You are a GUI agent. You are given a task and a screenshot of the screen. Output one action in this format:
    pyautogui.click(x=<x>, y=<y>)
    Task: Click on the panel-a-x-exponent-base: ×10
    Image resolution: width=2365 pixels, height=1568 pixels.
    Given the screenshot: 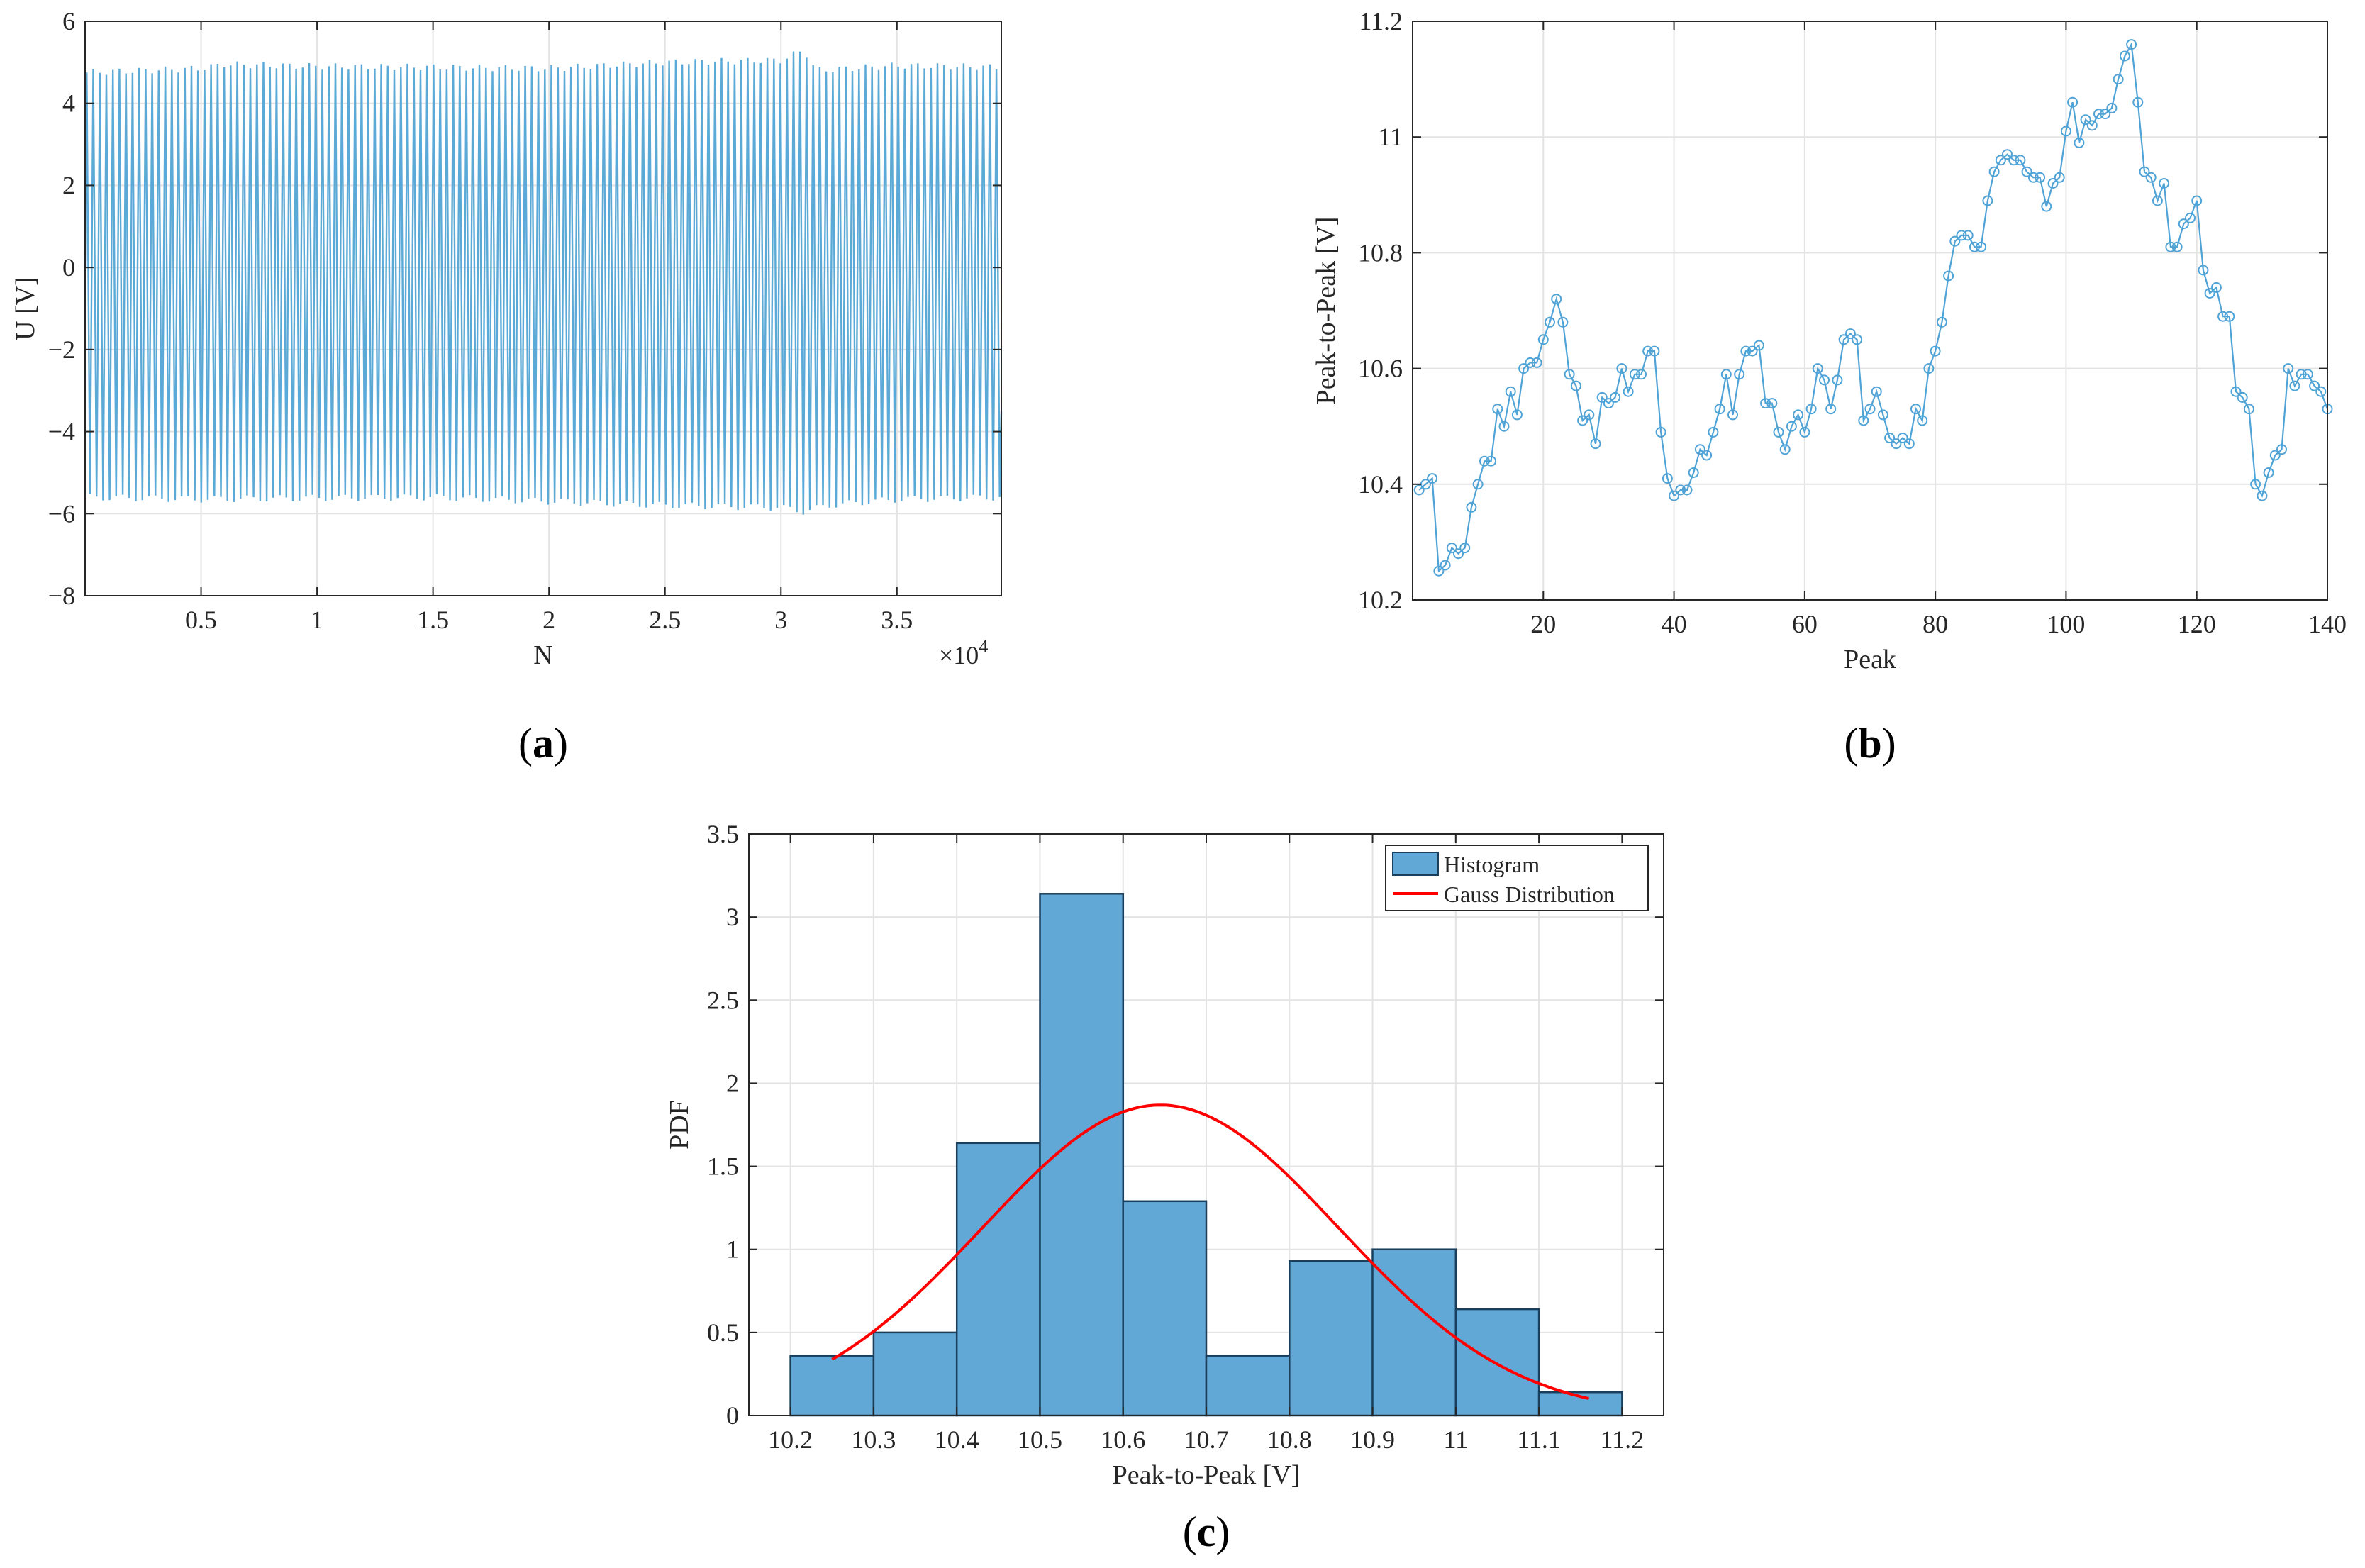 What is the action you would take?
    pyautogui.click(x=959, y=655)
    